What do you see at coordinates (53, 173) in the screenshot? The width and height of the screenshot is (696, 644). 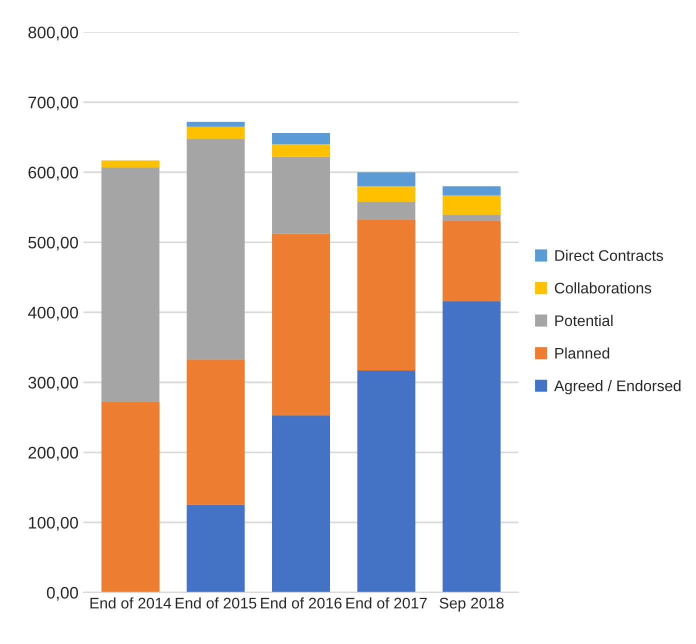 I see `y-tick-label: 600,00` at bounding box center [53, 173].